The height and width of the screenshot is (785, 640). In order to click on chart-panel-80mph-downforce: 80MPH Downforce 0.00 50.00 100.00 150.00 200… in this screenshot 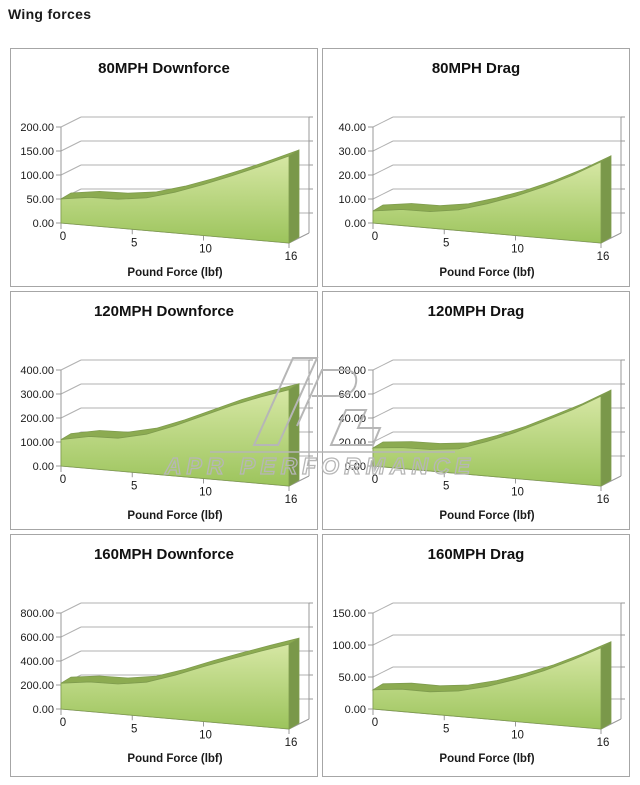, I will do `click(164, 167)`.